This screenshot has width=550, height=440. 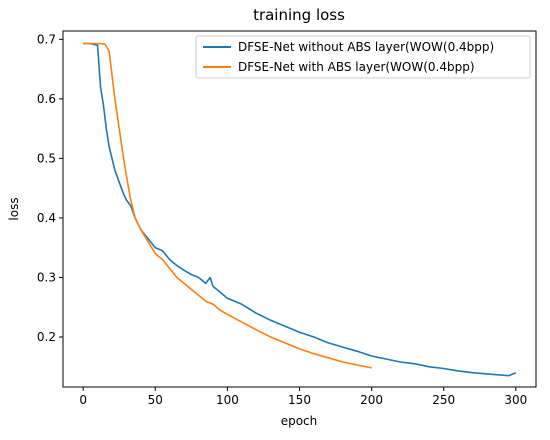 I want to click on y-tick-label: 0.6, so click(x=46, y=99).